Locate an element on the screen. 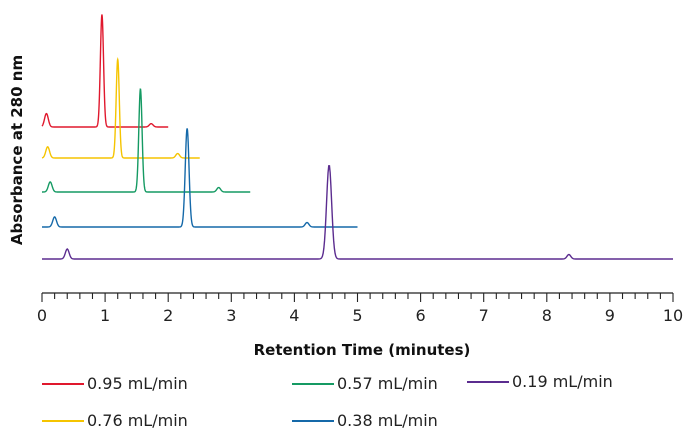 The image size is (687, 430). x-tick-label: 9 is located at coordinates (610, 315).